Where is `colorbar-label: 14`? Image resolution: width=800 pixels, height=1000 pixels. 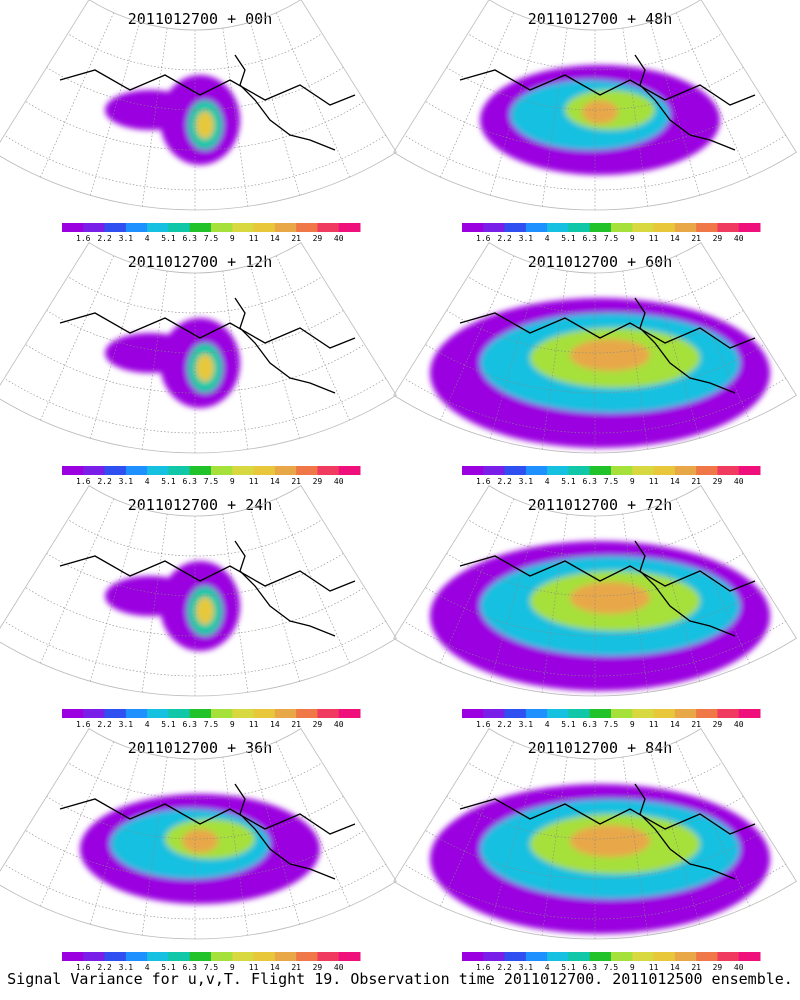
colorbar-label: 14 is located at coordinates (675, 967).